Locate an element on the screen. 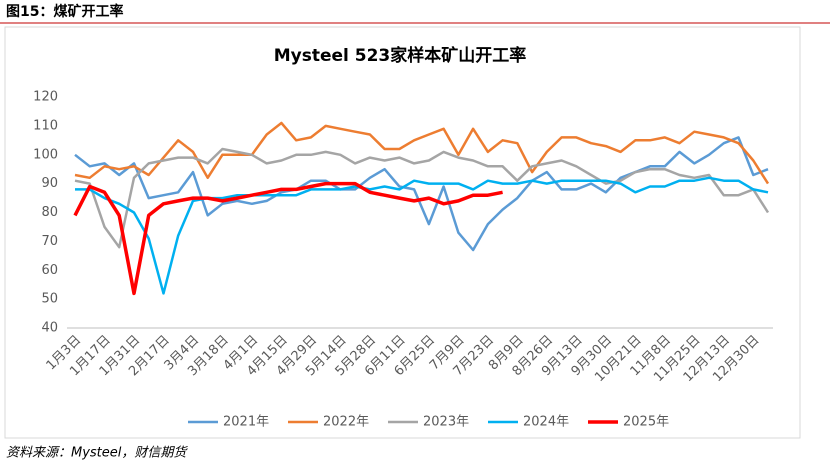  y-tick-label: 110 is located at coordinates (45, 125).